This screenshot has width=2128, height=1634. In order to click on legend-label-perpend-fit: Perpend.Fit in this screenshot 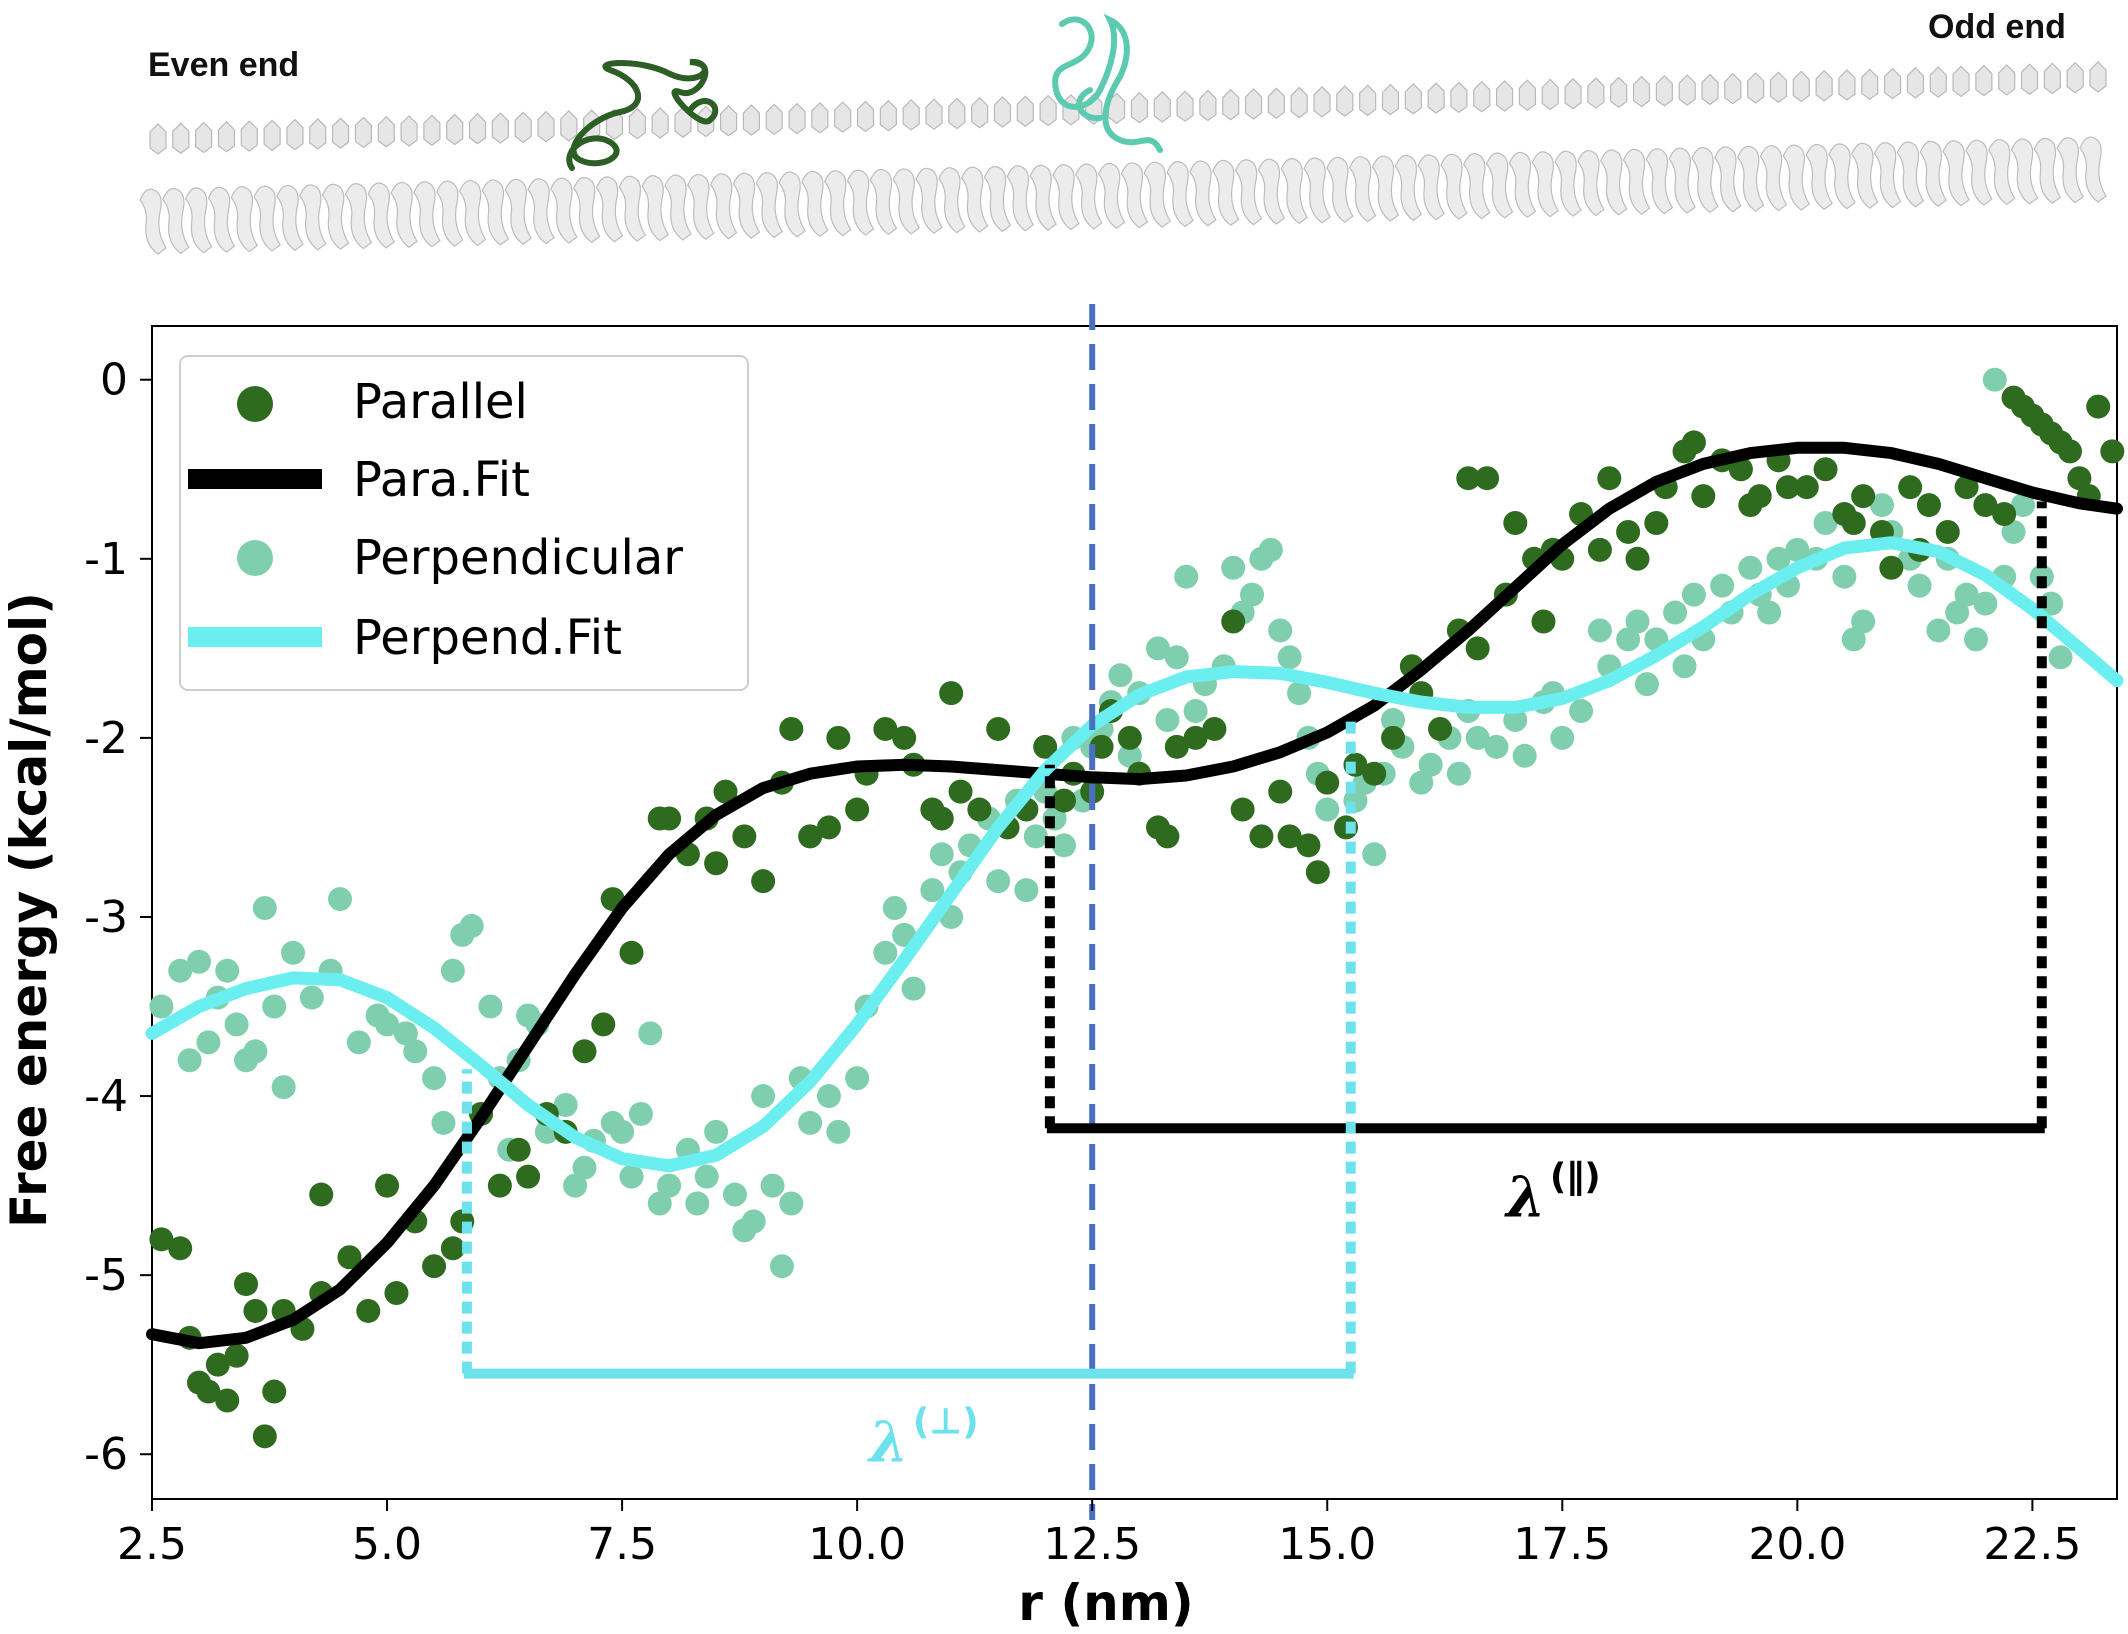, I will do `click(487, 638)`.